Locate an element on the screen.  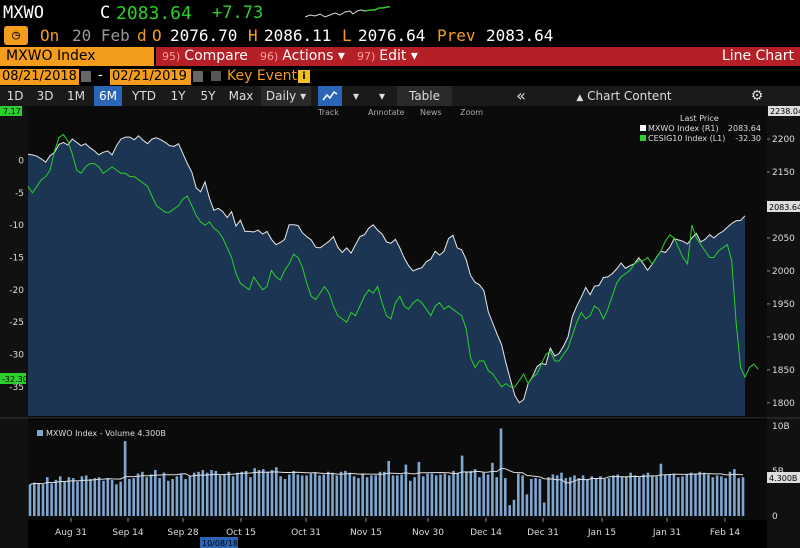
chart-type-label: Line Chart is located at coordinates (757, 56).